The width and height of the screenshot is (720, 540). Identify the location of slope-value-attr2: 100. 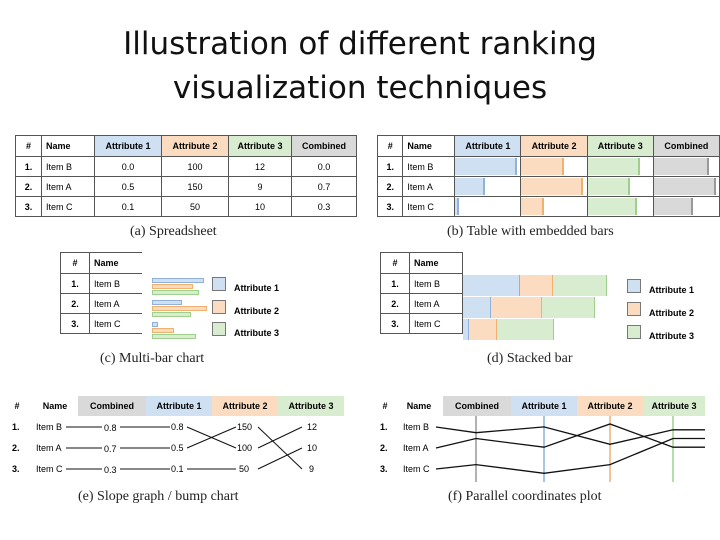
(245, 448).